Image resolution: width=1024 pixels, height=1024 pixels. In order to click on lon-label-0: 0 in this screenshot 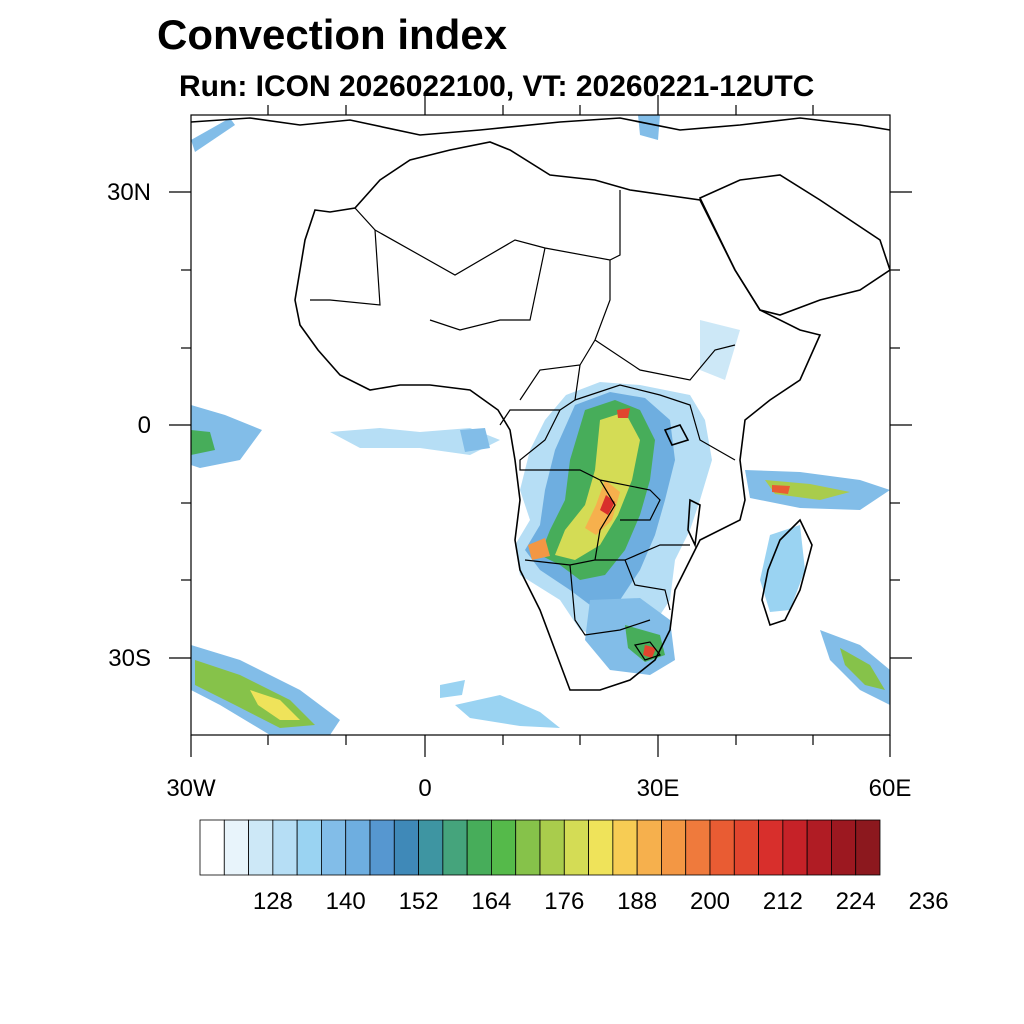, I will do `click(425, 788)`.